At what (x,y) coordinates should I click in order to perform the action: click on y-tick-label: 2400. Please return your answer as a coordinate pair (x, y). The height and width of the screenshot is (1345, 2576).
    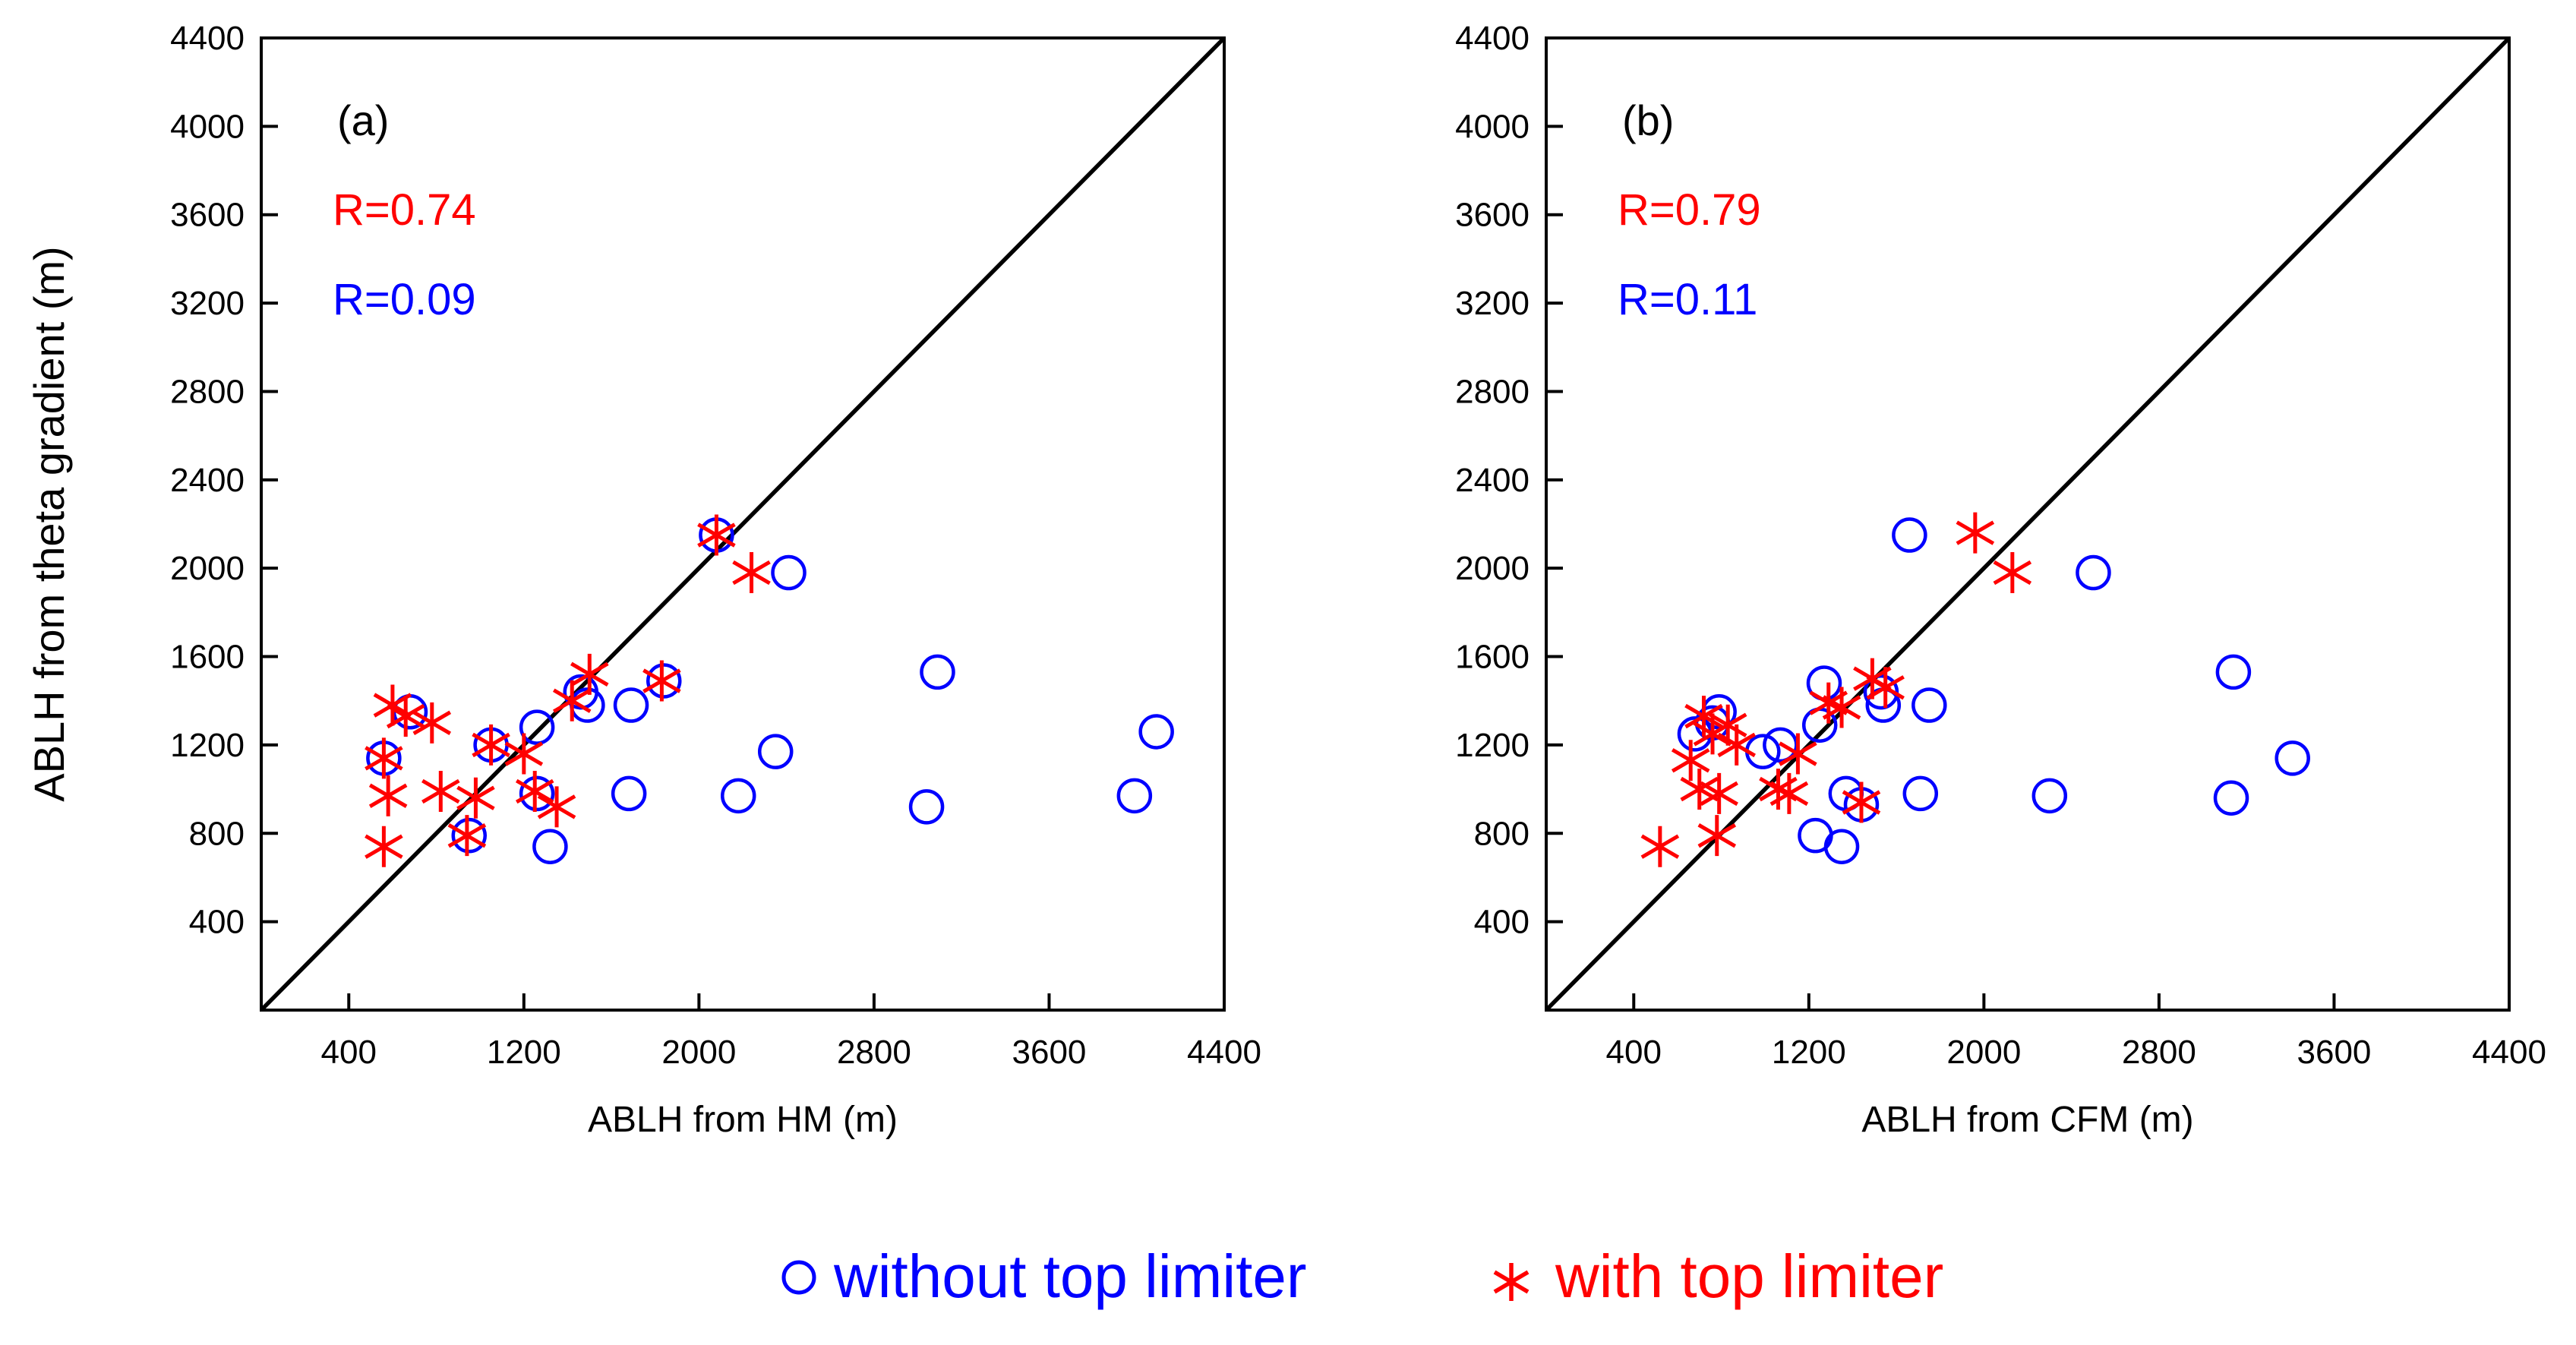
    Looking at the image, I should click on (1492, 481).